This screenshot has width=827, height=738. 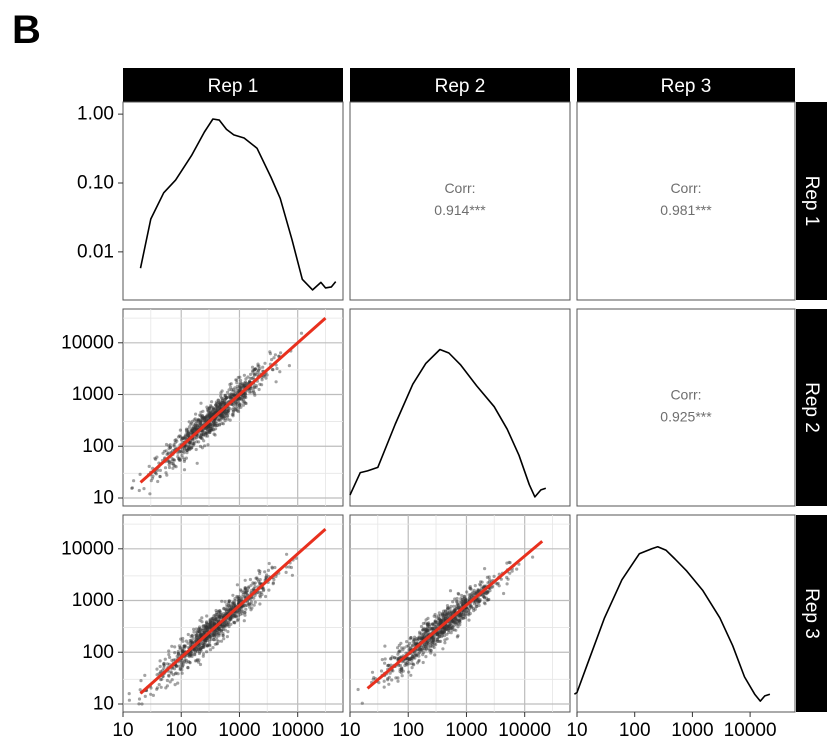 I want to click on x-tick-label: 10000, so click(x=750, y=729).